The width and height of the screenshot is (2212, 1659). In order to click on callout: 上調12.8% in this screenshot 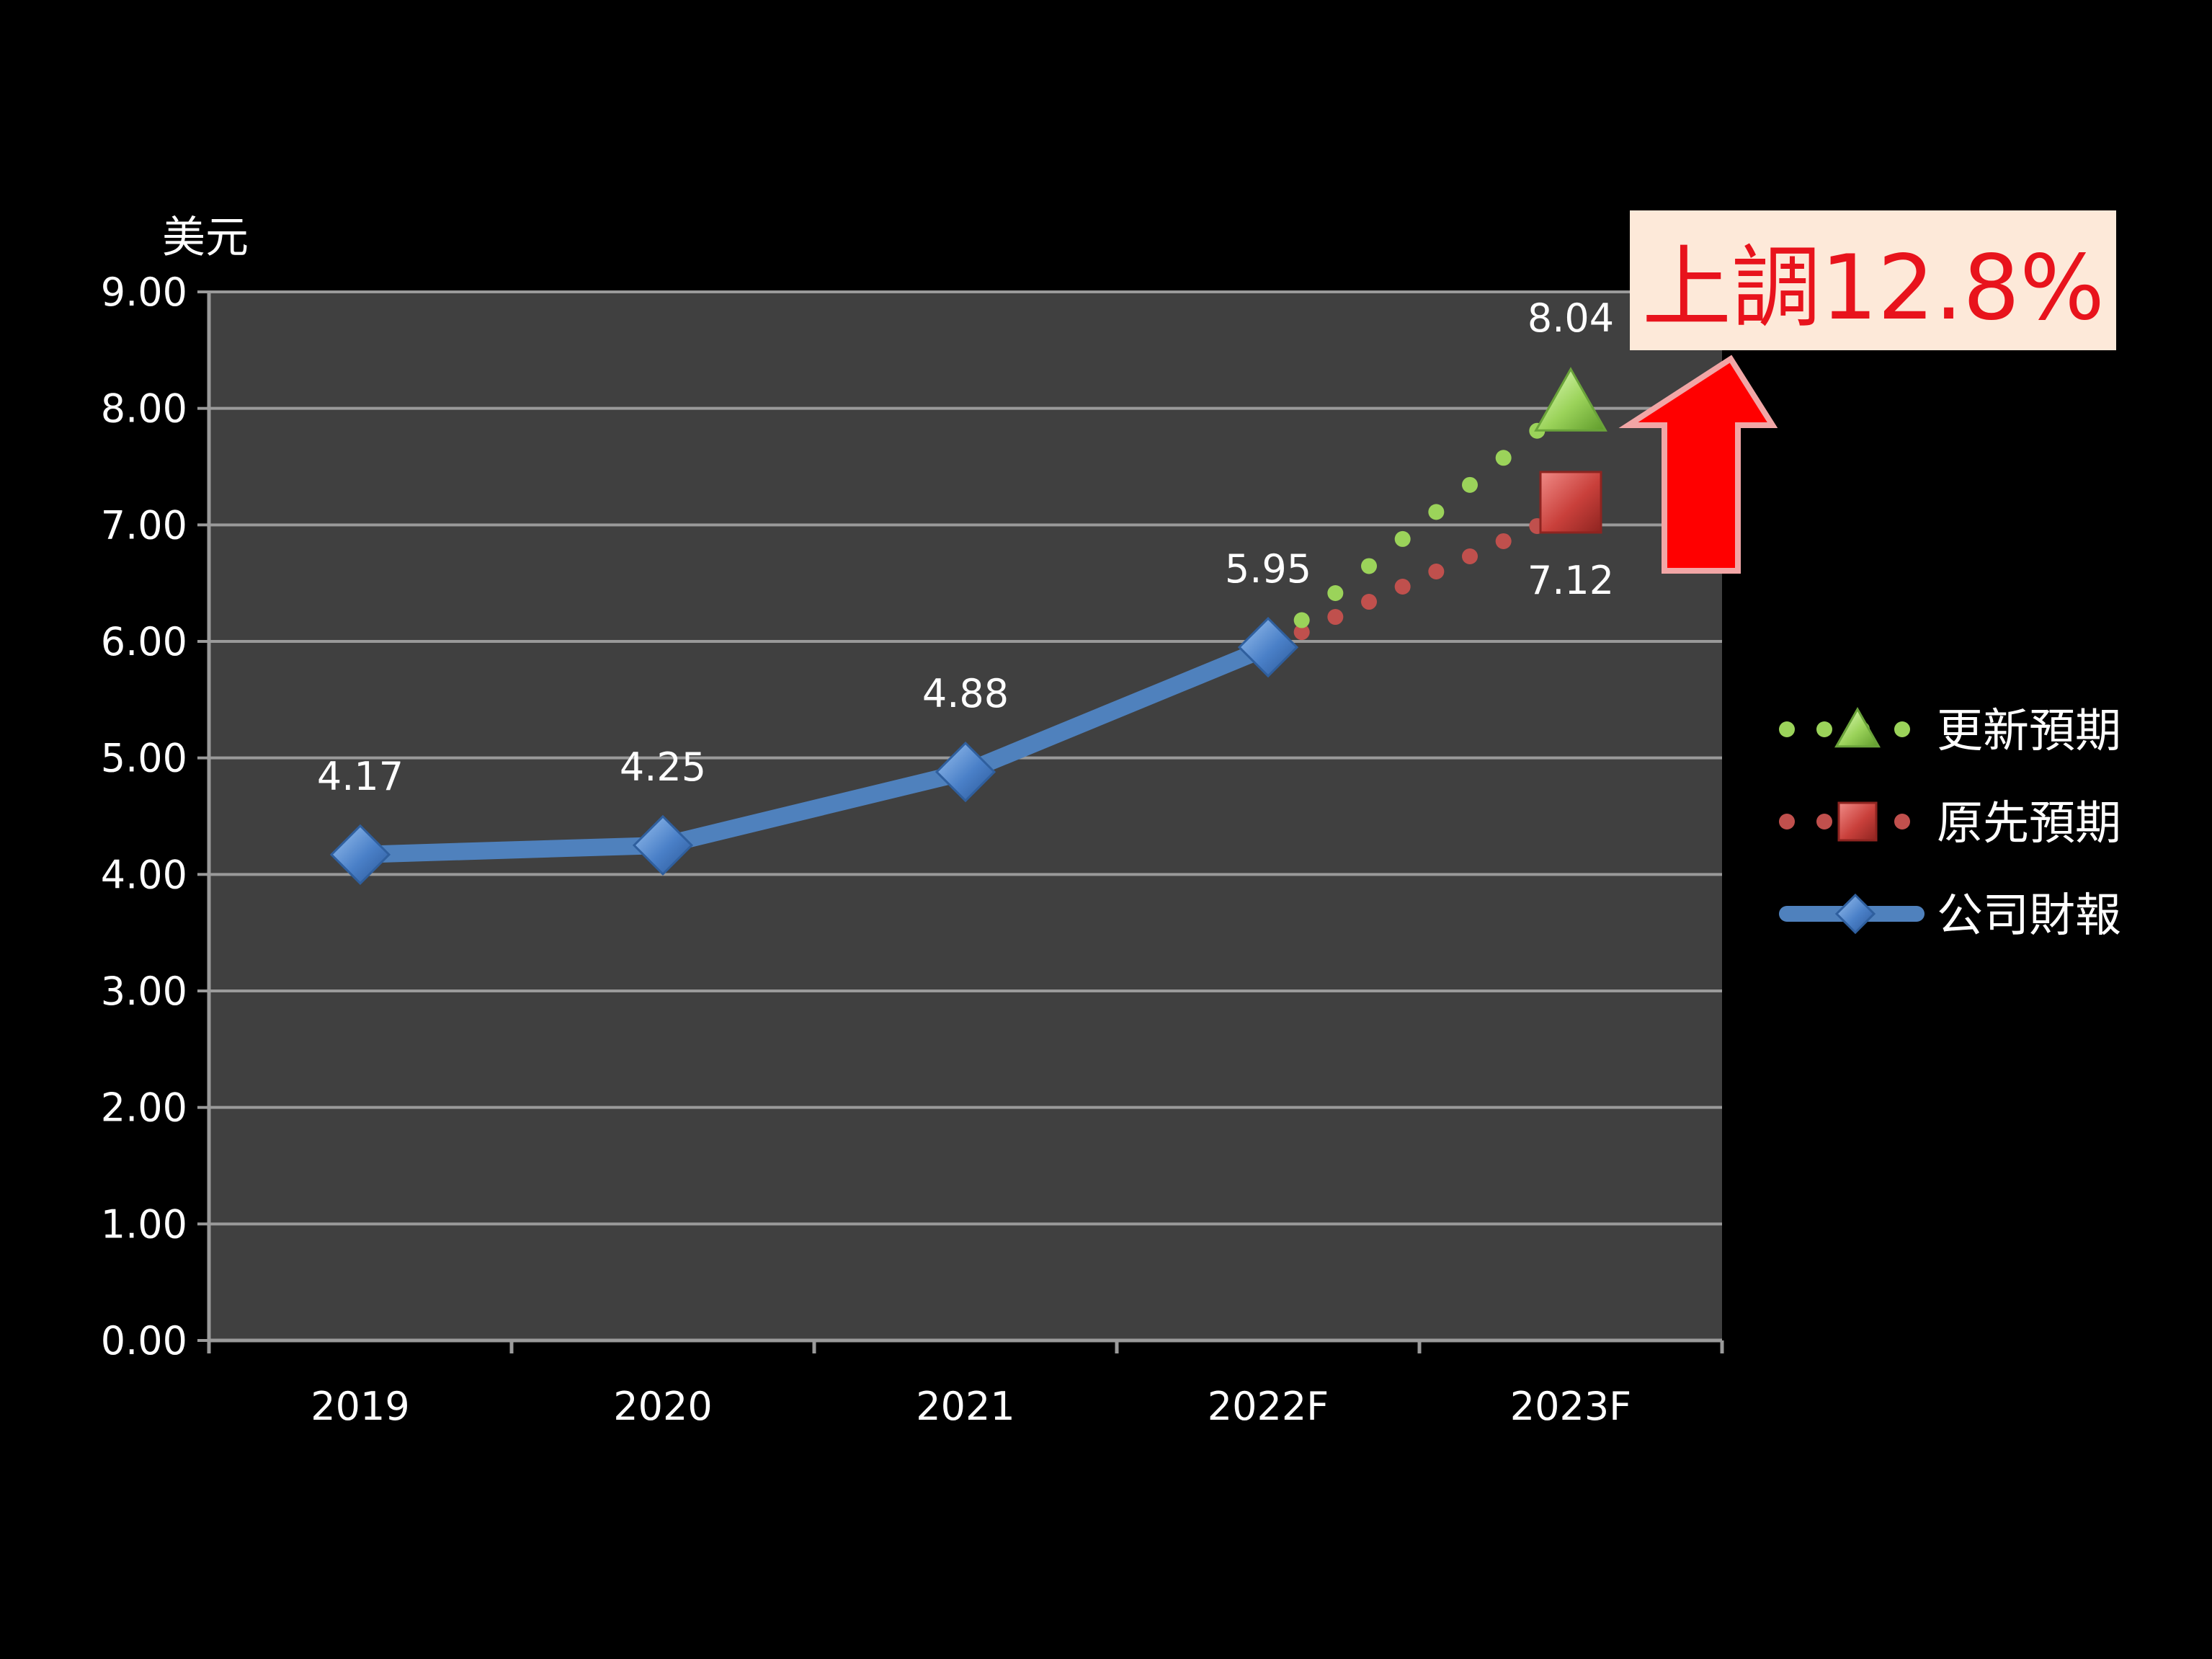, I will do `click(1867, 392)`.